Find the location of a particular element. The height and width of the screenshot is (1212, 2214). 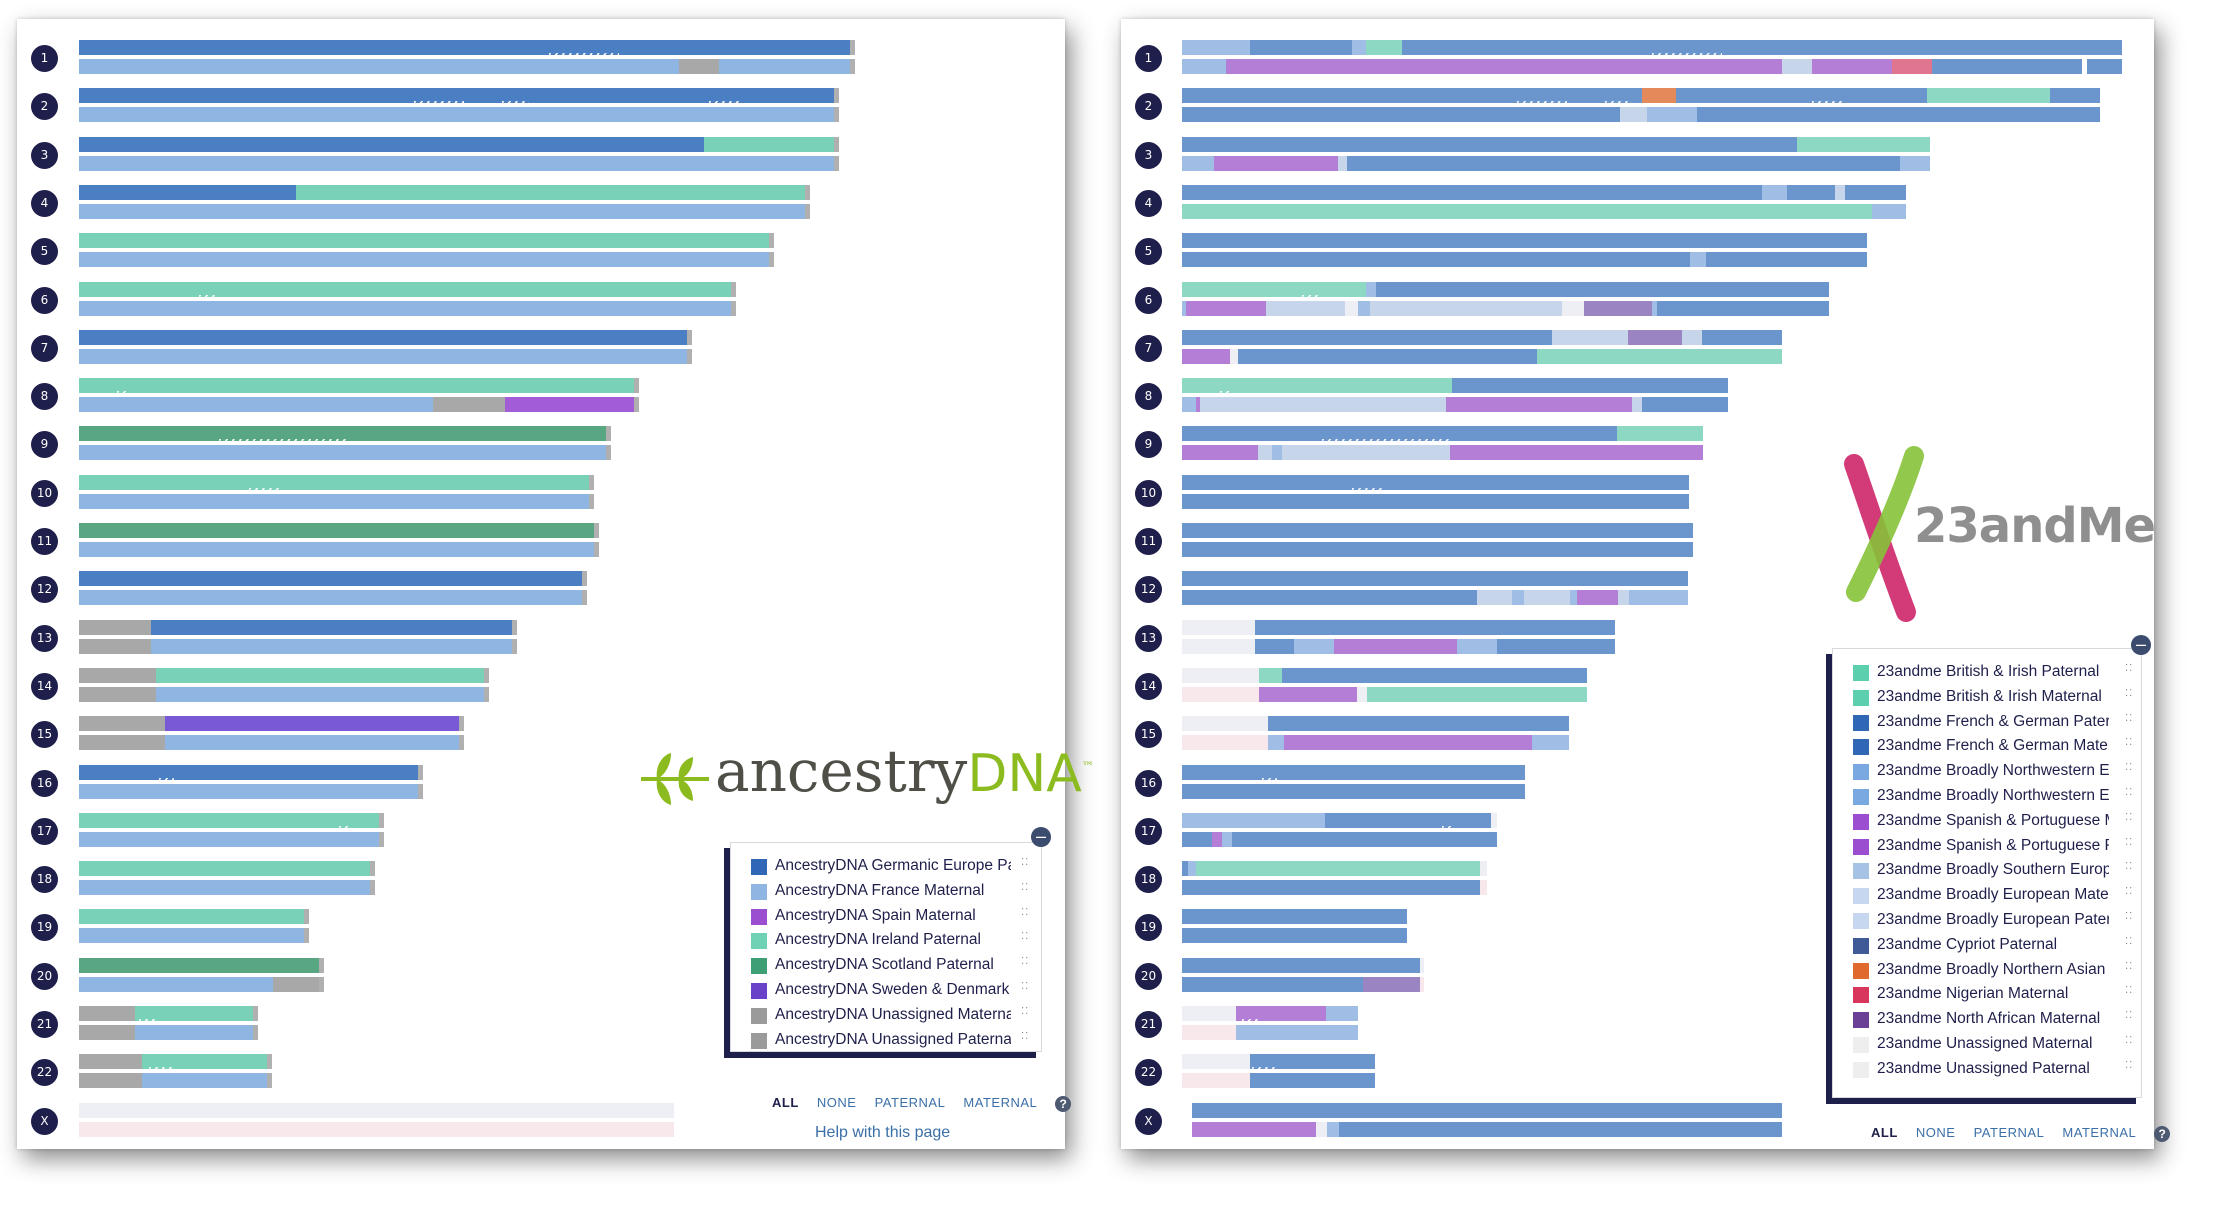

help-icon: ? is located at coordinates (2162, 1133).